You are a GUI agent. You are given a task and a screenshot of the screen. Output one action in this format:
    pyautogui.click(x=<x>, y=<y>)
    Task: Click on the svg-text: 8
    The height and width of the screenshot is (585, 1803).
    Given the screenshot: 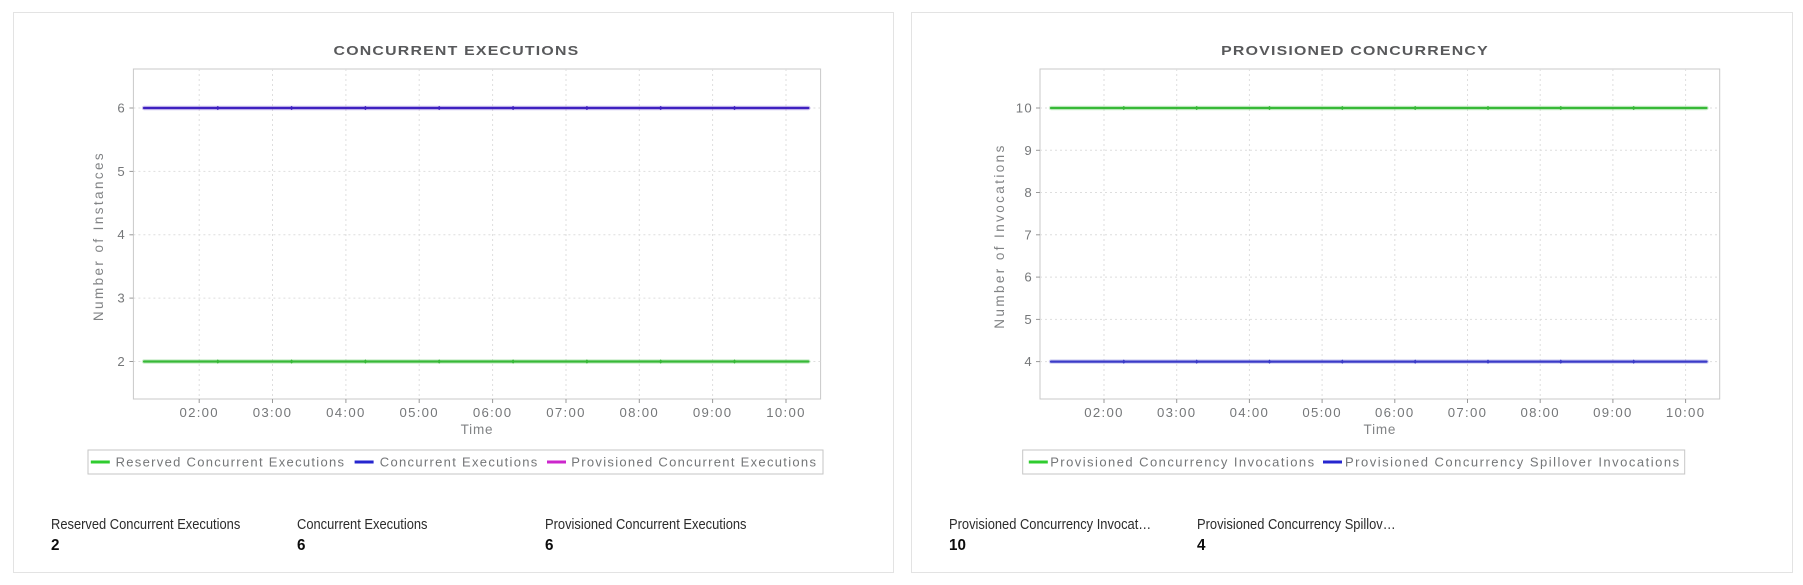 What is the action you would take?
    pyautogui.click(x=1028, y=192)
    